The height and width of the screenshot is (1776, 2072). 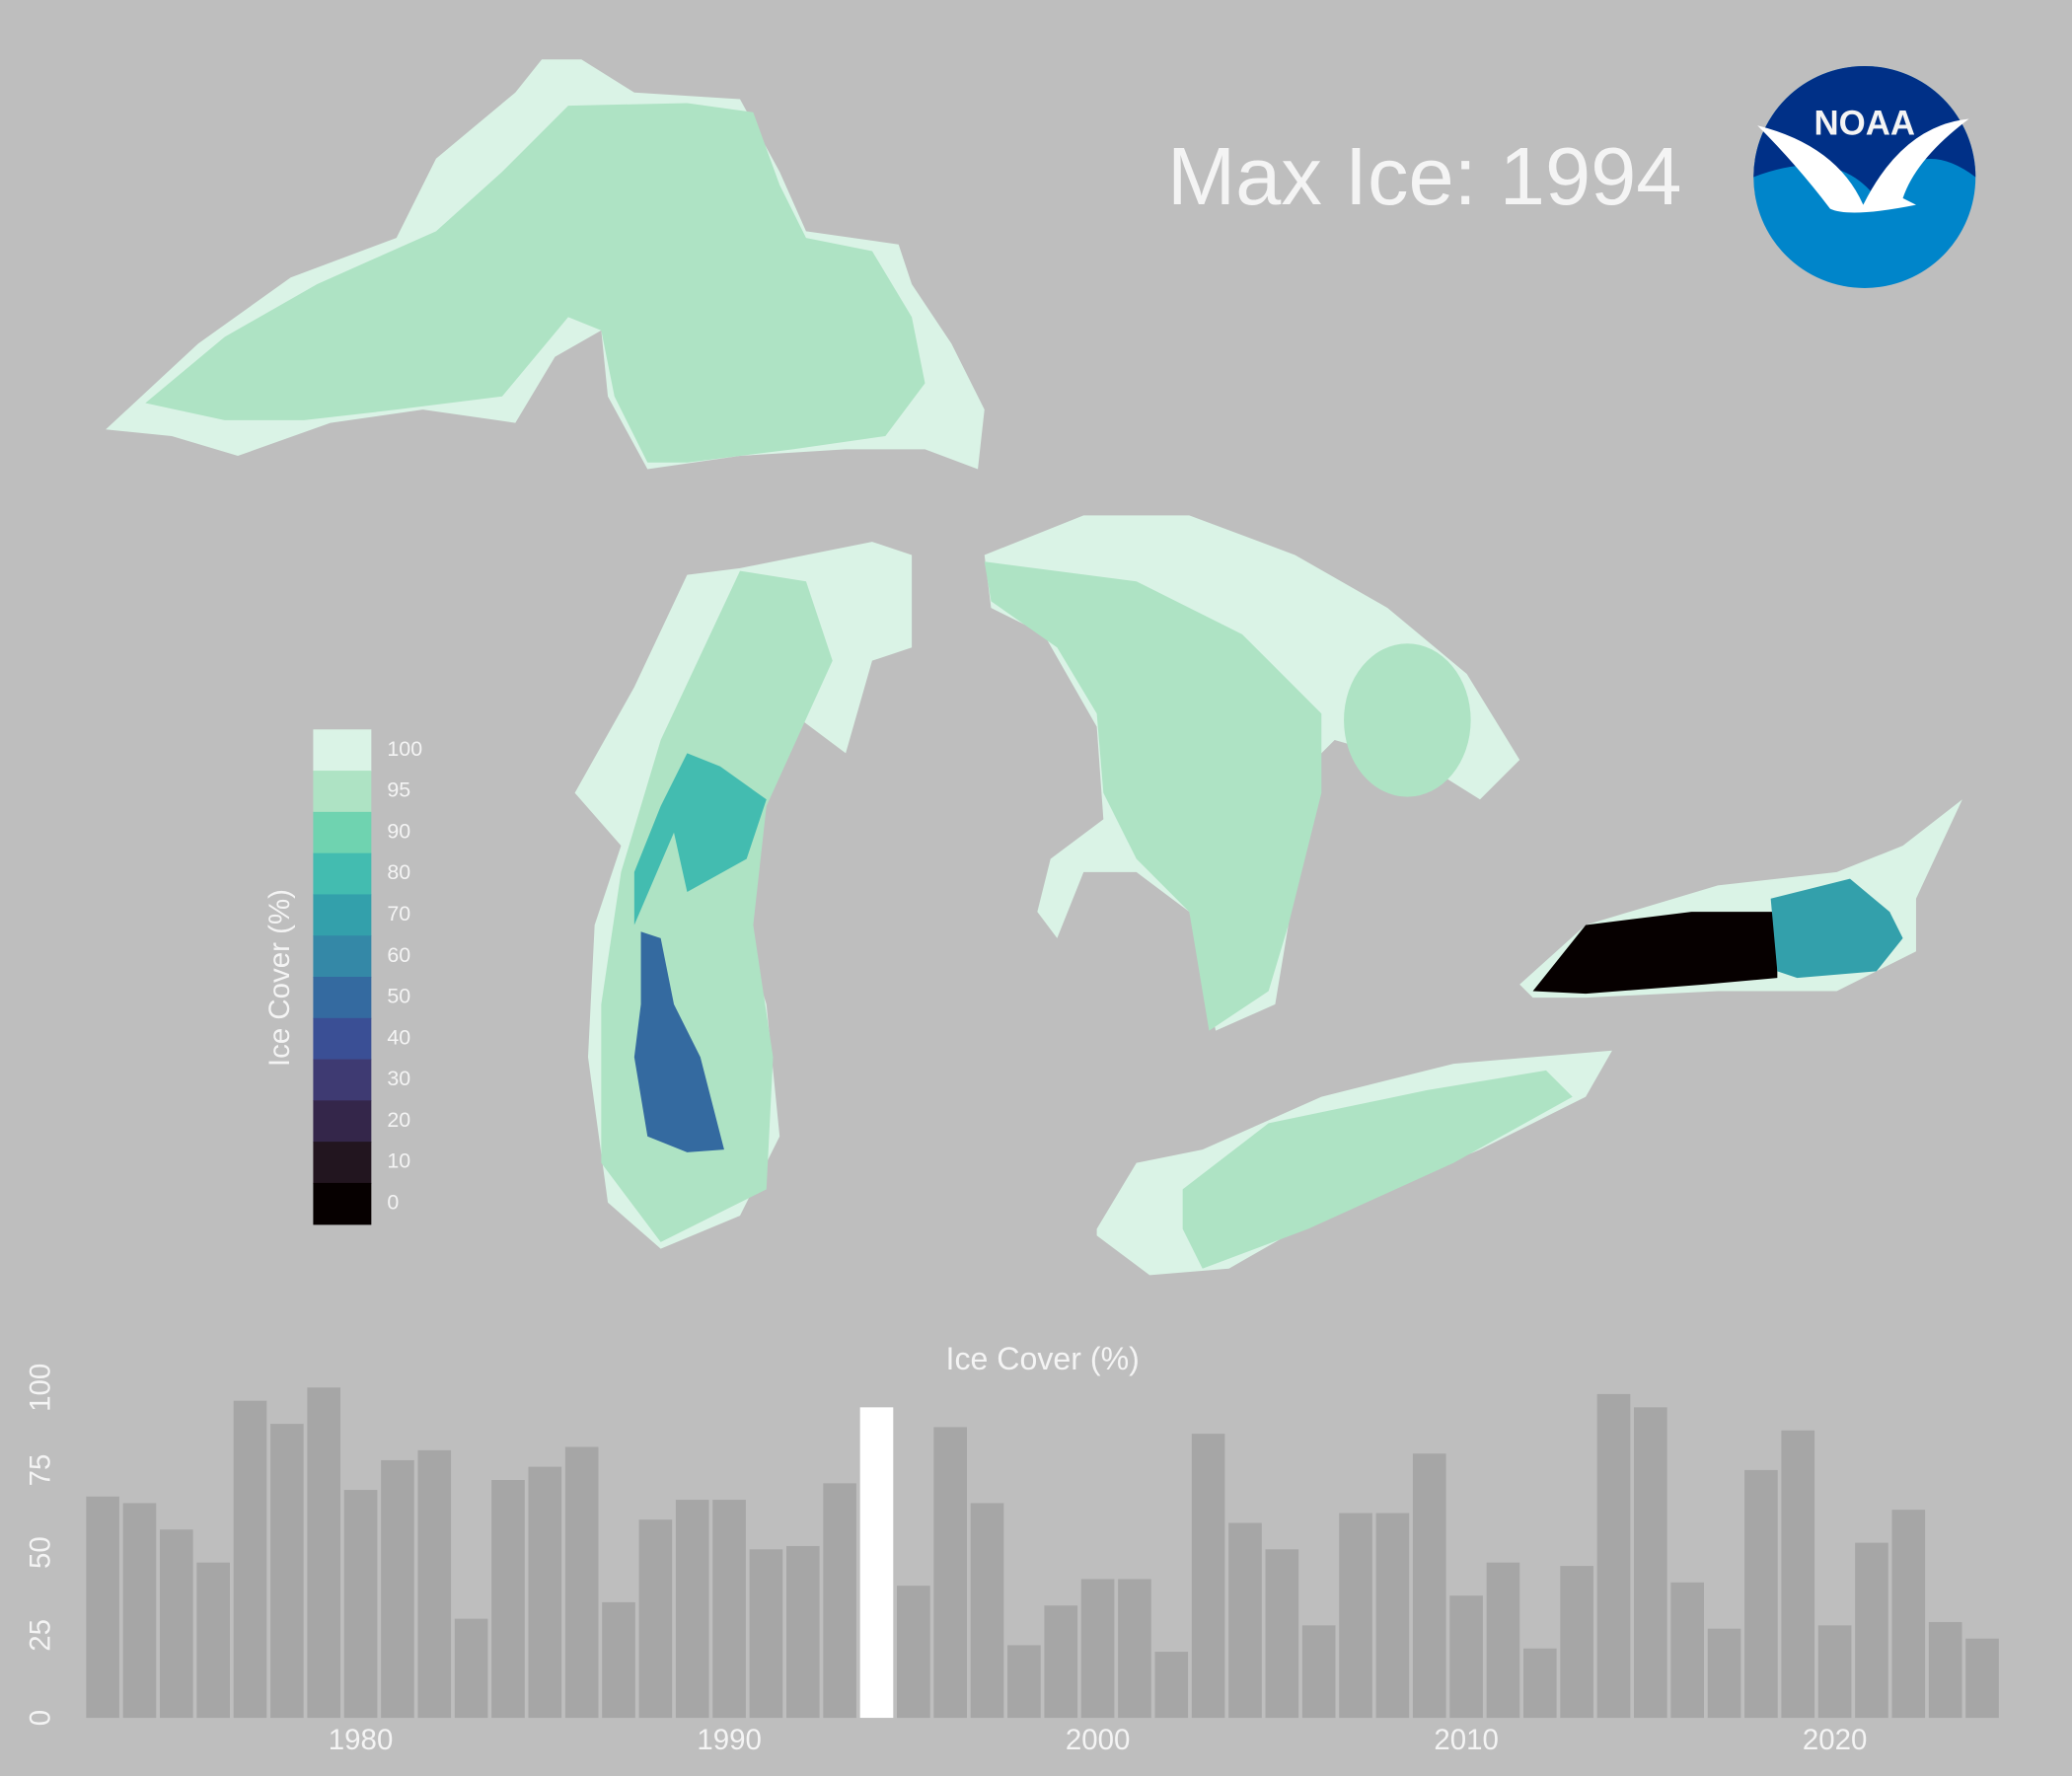 I want to click on x-tick-label: 2000, so click(x=1098, y=1740).